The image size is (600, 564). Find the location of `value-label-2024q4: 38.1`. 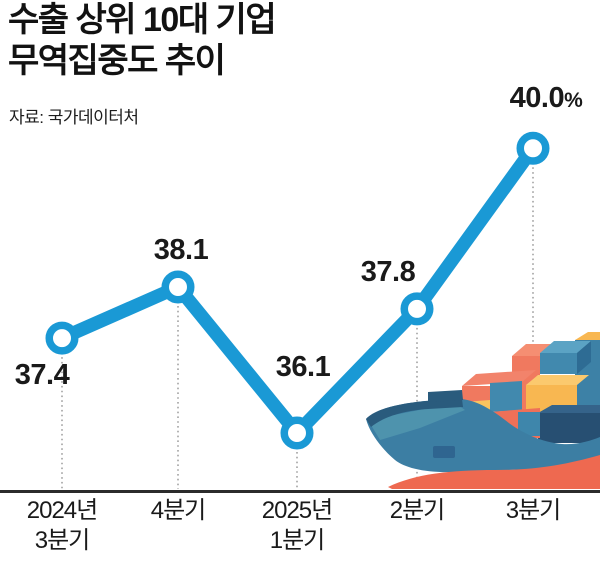

value-label-2024q4: 38.1 is located at coordinates (181, 250).